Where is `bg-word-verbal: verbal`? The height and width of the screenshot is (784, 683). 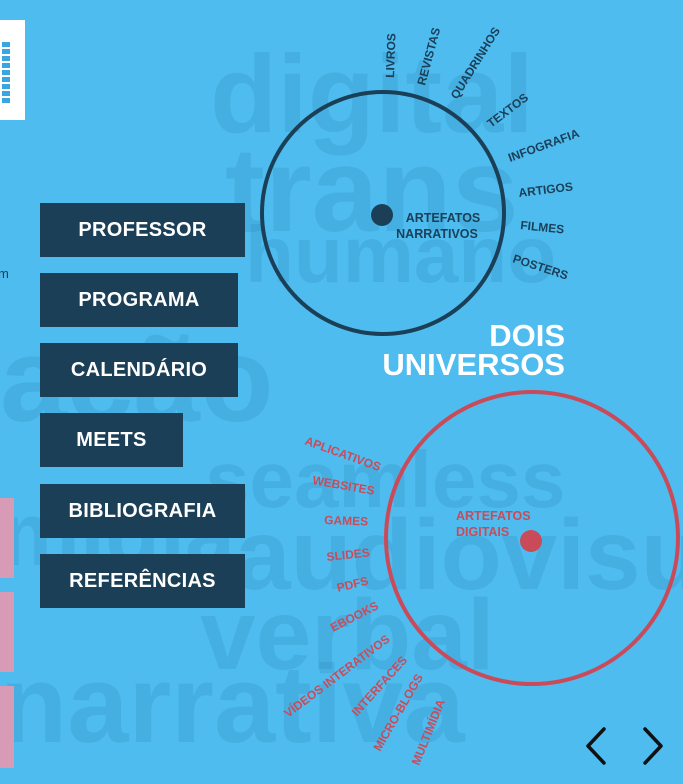
bg-word-verbal: verbal is located at coordinates (347, 635).